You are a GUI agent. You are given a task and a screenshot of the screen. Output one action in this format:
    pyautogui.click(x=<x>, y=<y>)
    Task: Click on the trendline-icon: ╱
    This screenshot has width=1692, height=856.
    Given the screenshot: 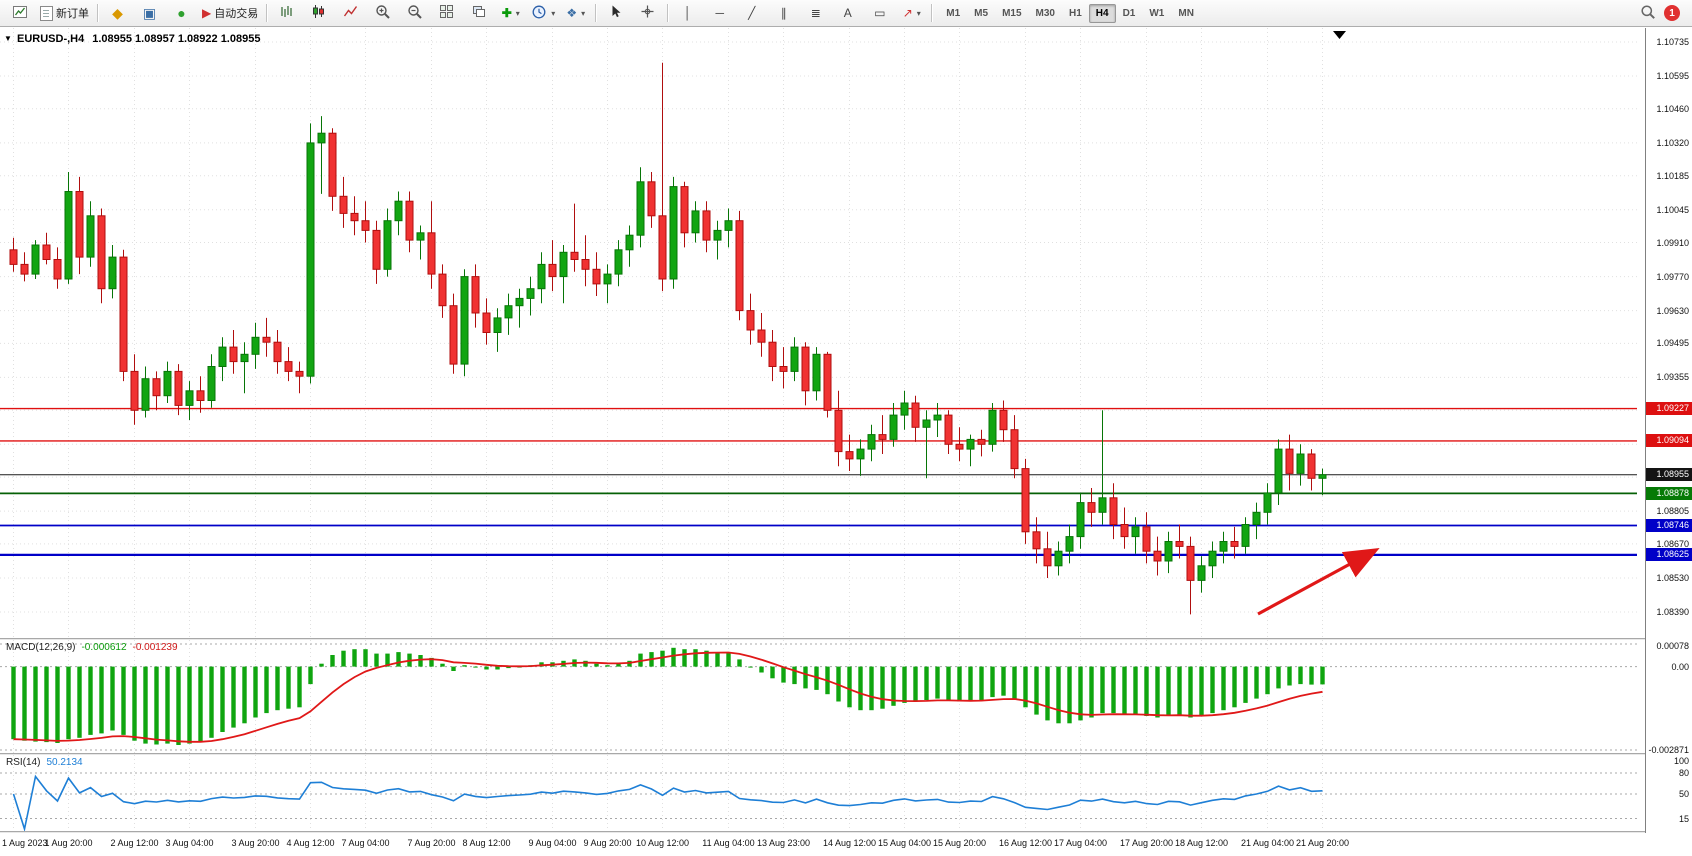 What is the action you would take?
    pyautogui.click(x=752, y=13)
    